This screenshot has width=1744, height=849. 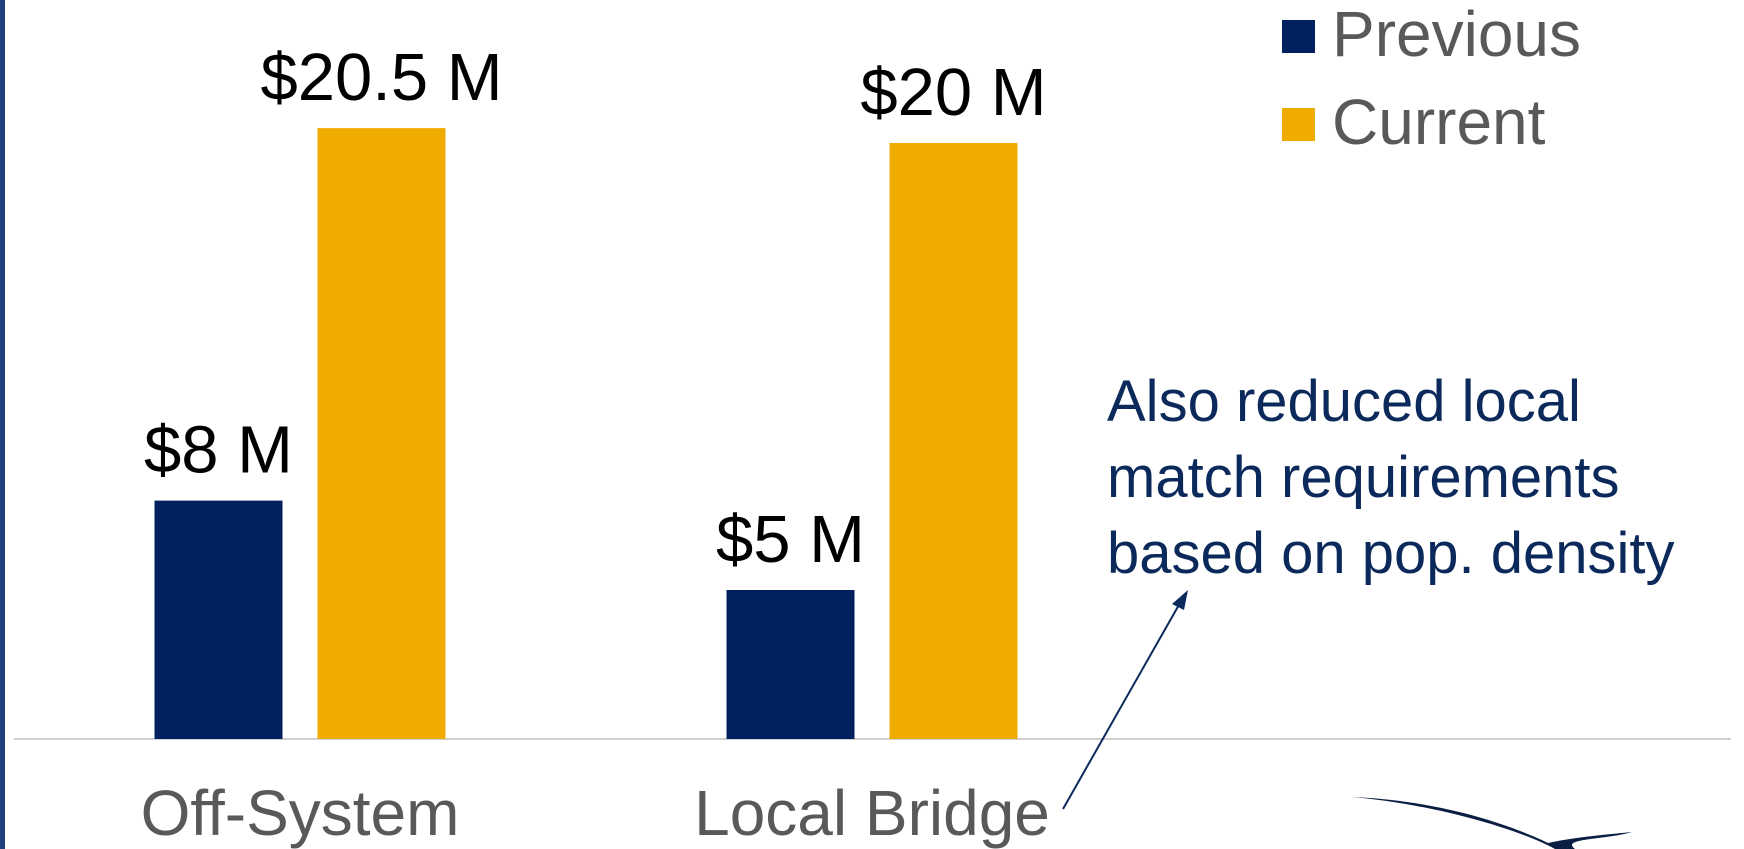 I want to click on x-tick-label: Off-System, so click(x=300, y=813).